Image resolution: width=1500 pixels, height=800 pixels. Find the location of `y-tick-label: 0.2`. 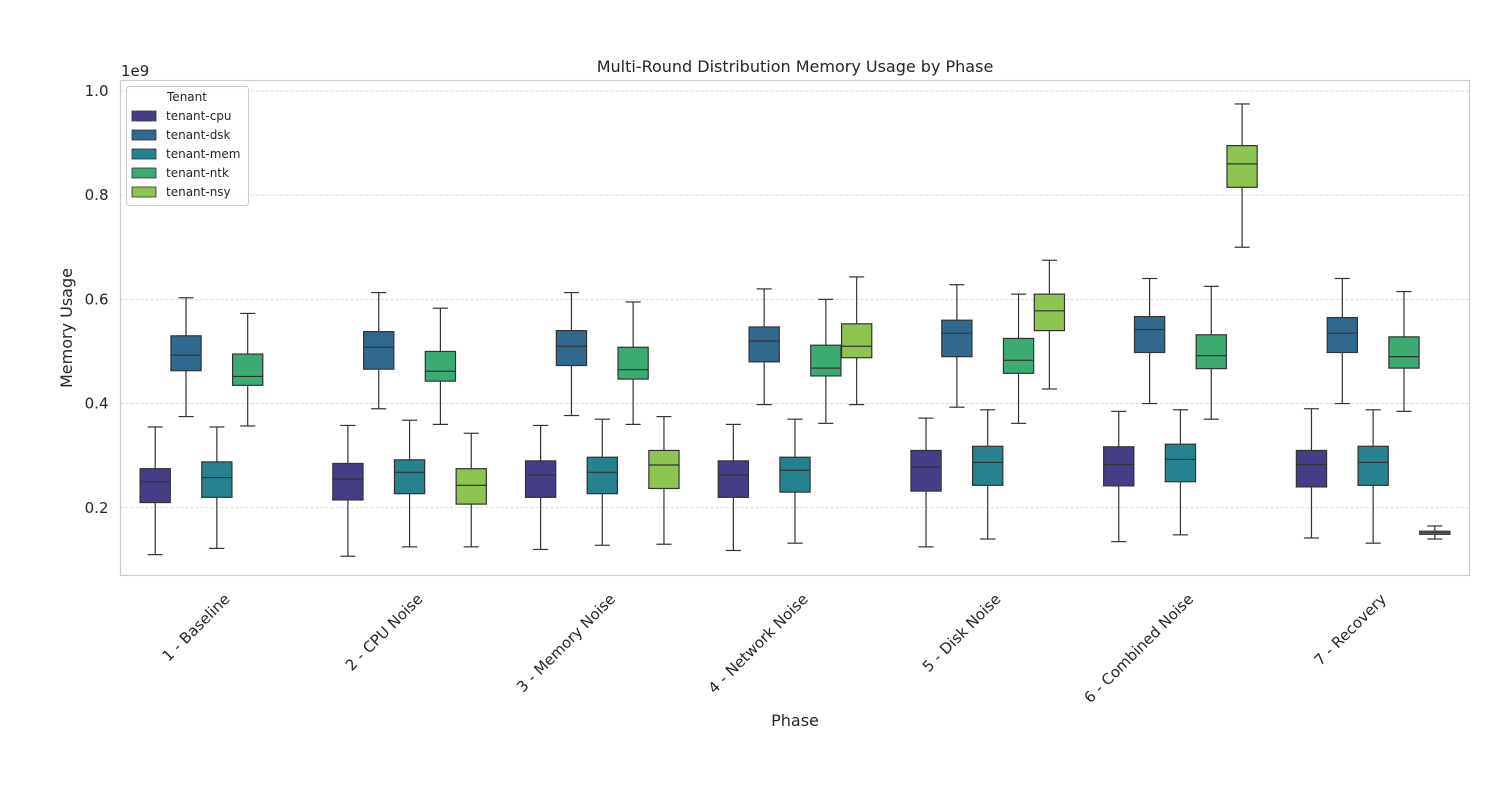

y-tick-label: 0.2 is located at coordinates (97, 508).